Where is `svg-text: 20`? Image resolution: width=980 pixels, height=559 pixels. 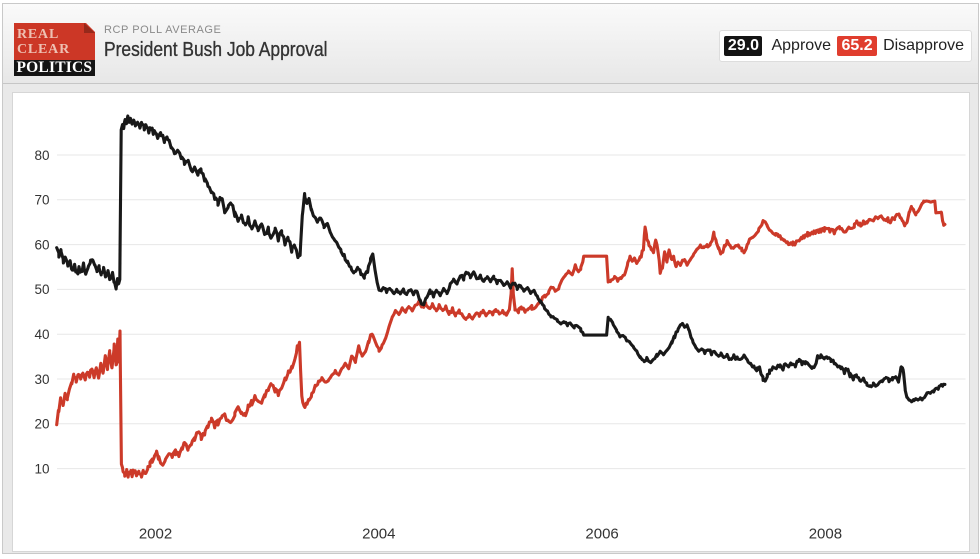 svg-text: 20 is located at coordinates (41, 424).